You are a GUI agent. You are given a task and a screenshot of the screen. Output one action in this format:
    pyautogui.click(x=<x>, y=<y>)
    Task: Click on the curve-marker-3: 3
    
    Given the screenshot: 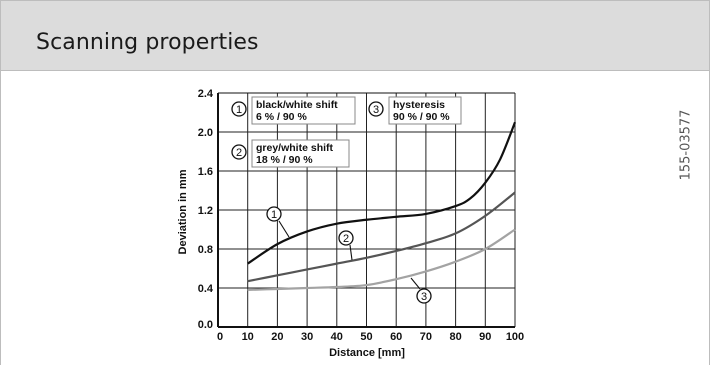 What is the action you would take?
    pyautogui.click(x=421, y=290)
    